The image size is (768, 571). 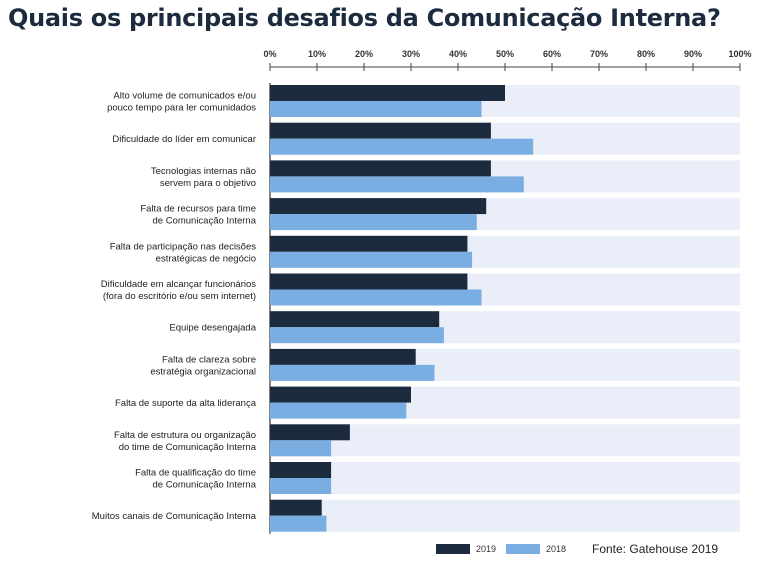 What do you see at coordinates (203, 371) in the screenshot?
I see `category-label-line: estratégia organizacional` at bounding box center [203, 371].